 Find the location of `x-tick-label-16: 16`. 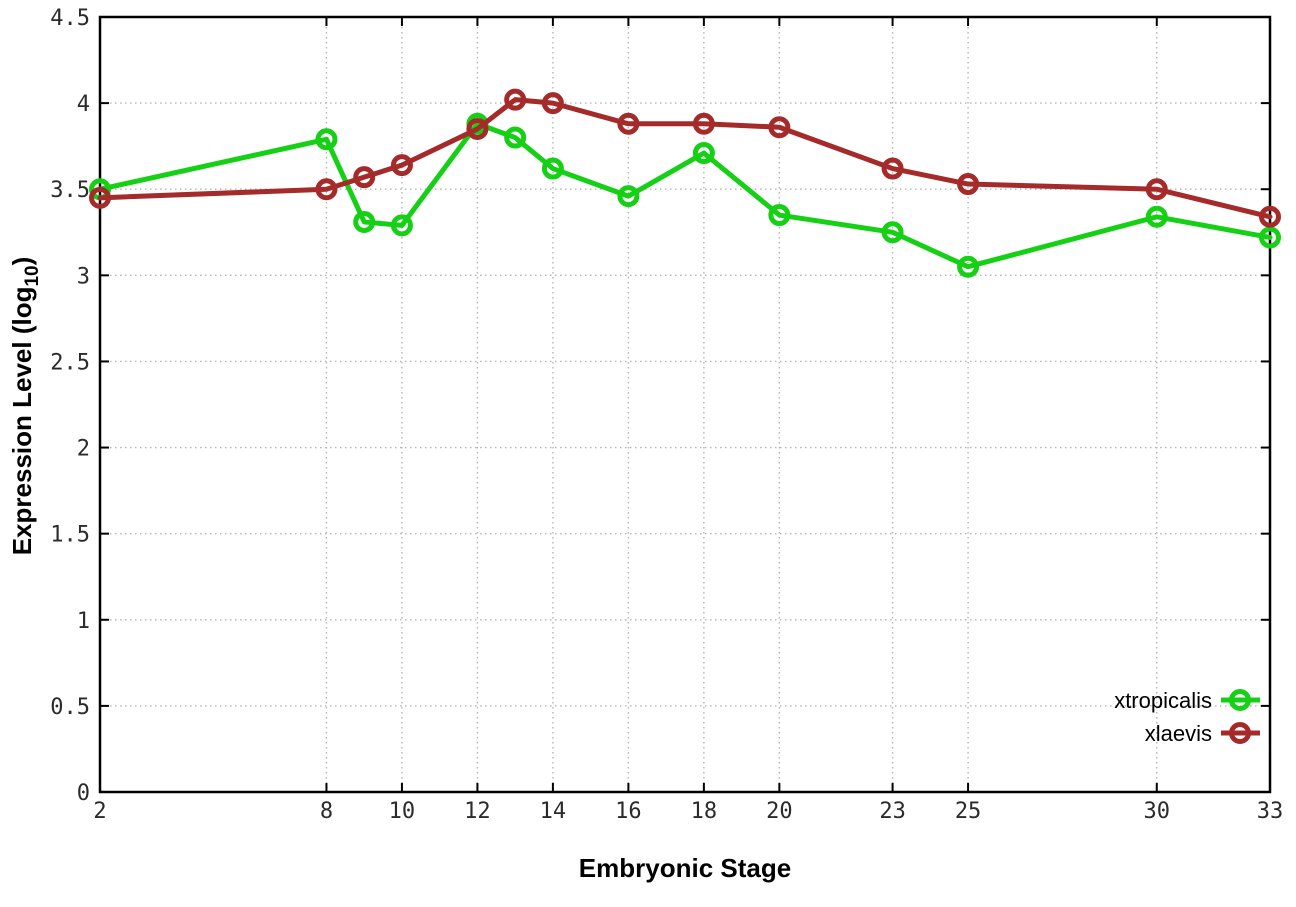

x-tick-label-16: 16 is located at coordinates (628, 811).